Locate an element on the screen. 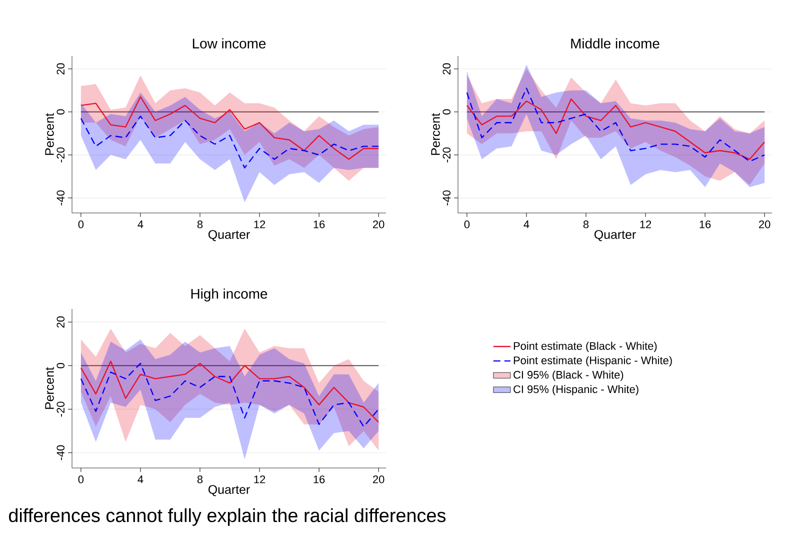 The image size is (788, 534). legend-label: Point estimate (Hispanic - White) is located at coordinates (593, 361).